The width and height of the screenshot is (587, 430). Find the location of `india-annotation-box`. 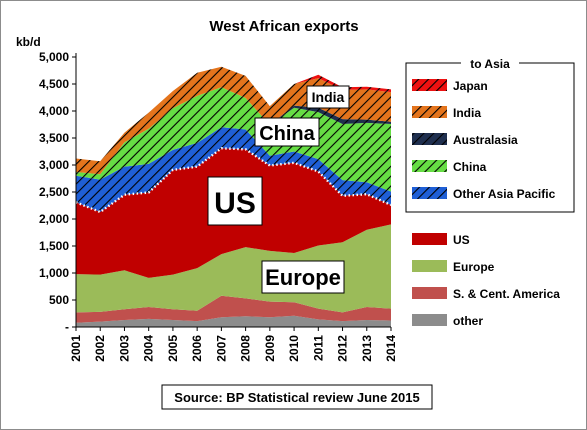

india-annotation-box is located at coordinates (328, 97).